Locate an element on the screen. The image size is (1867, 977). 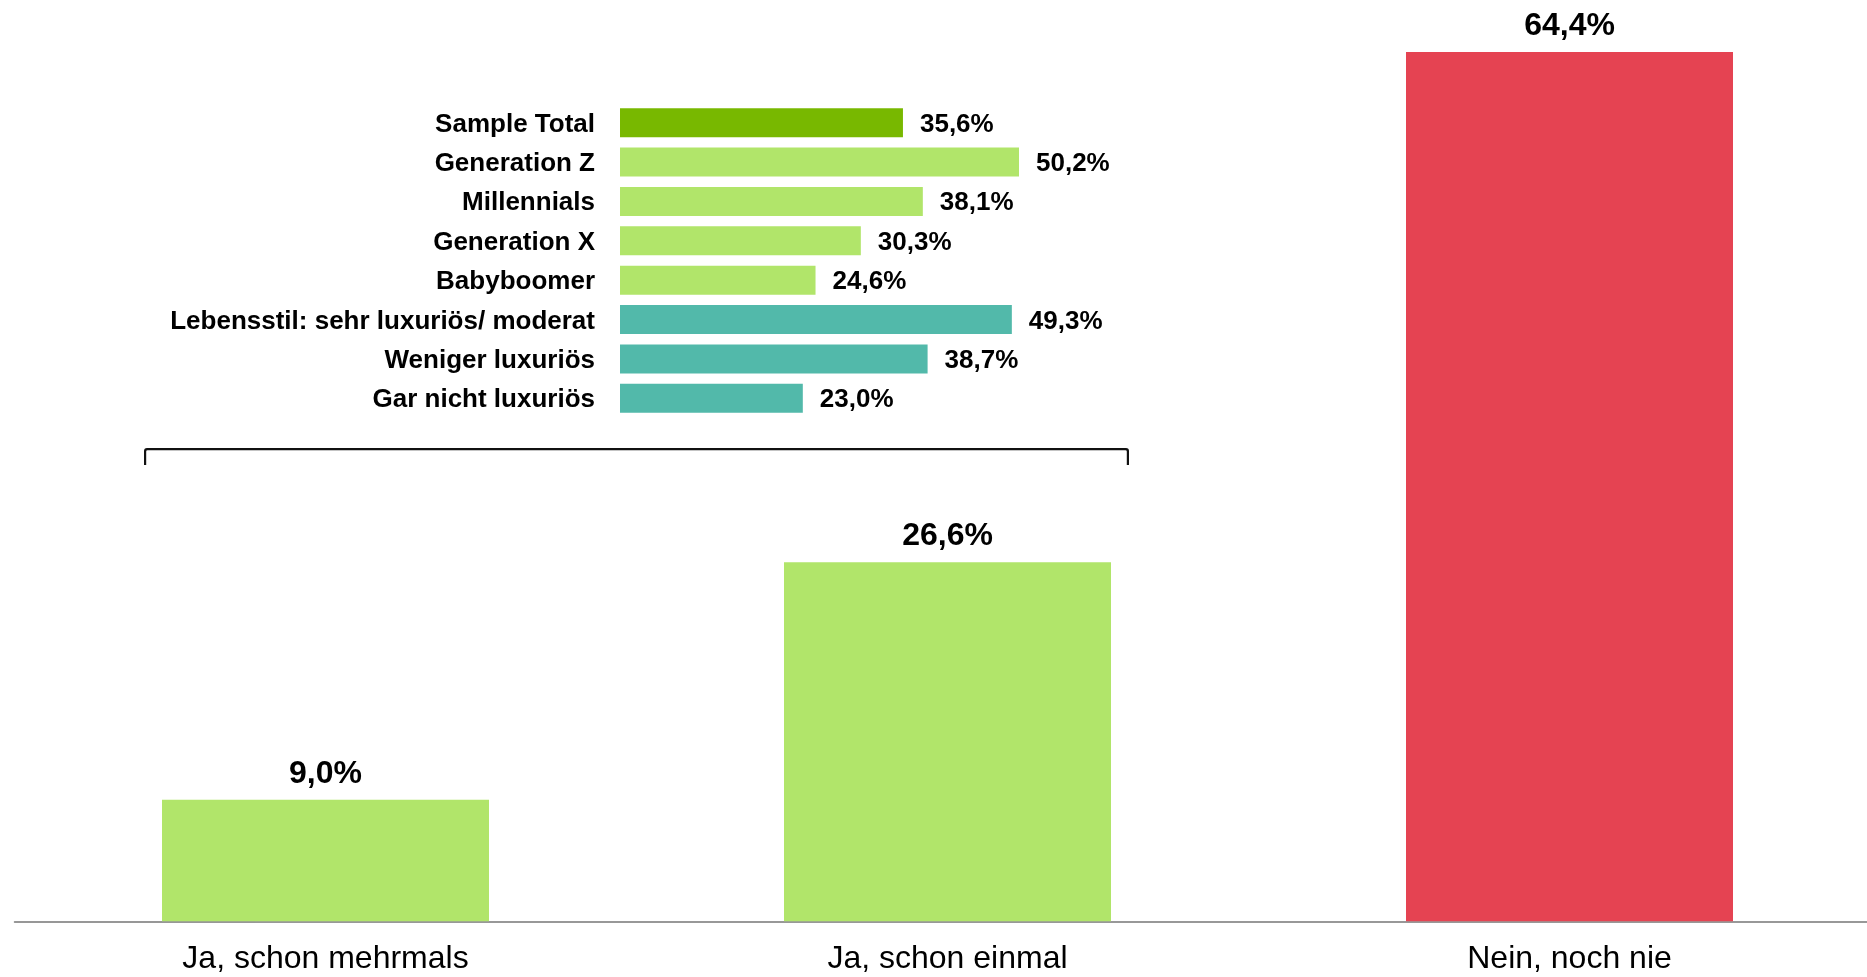
y-tick-label: Babyboomer is located at coordinates (515, 280).